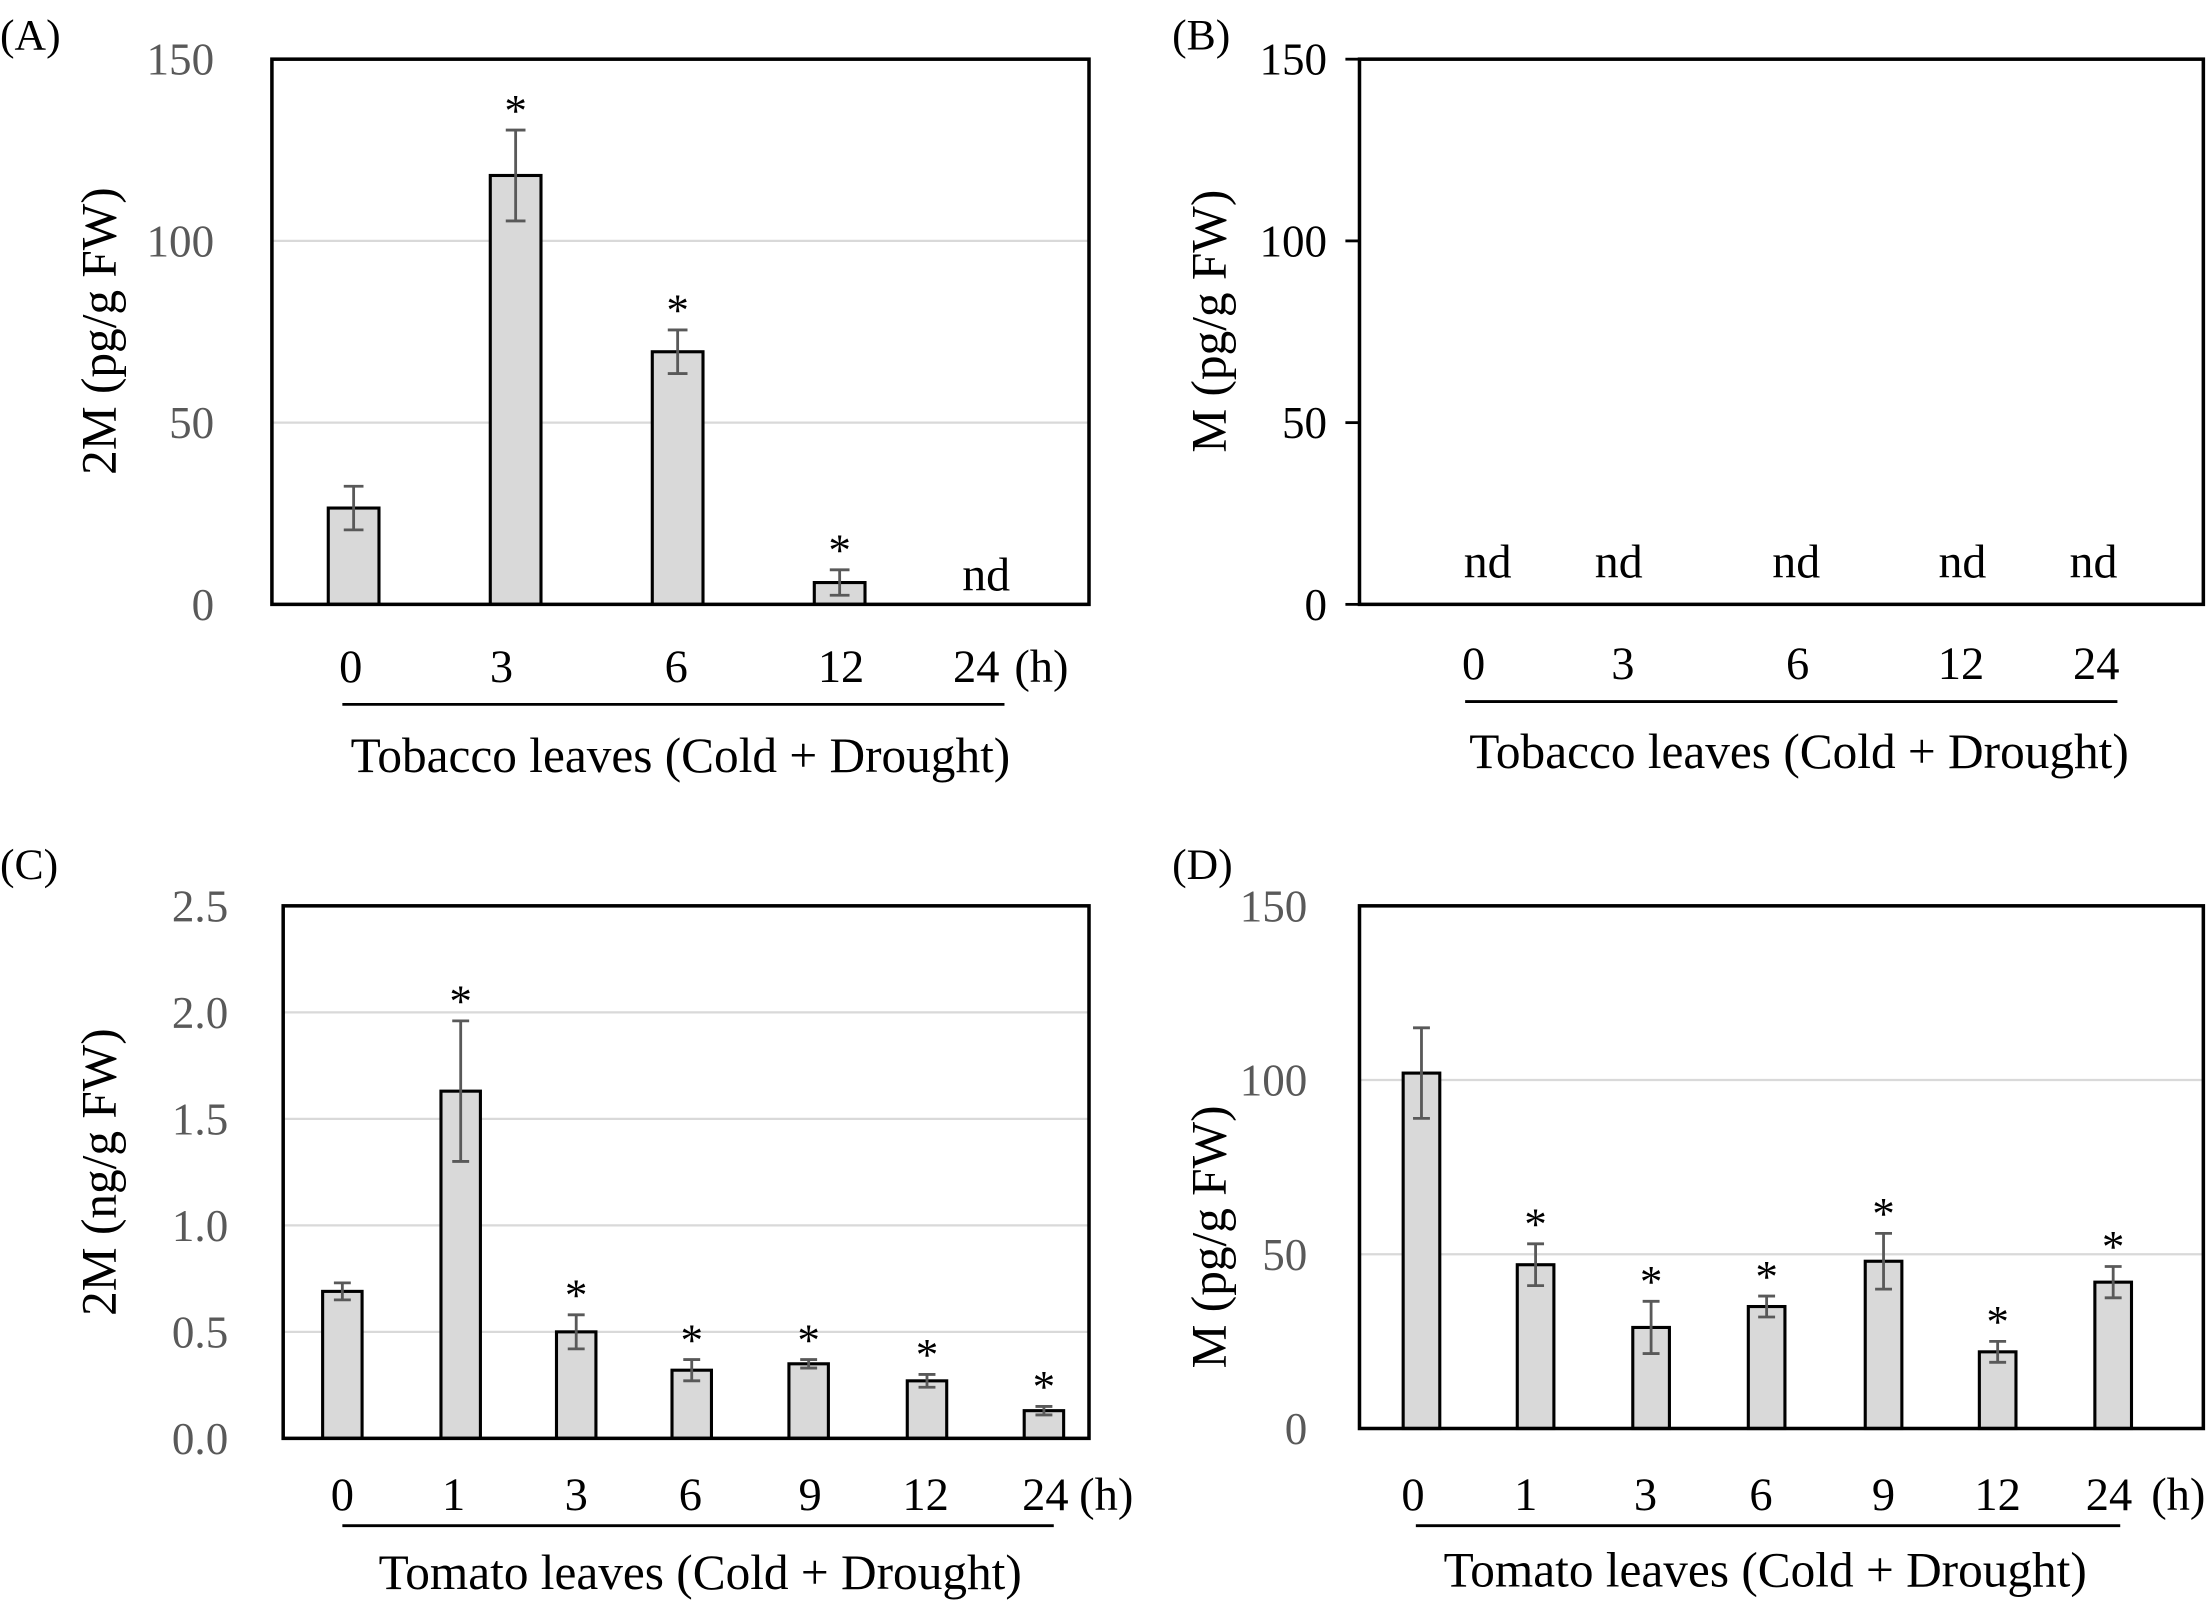 Image resolution: width=2209 pixels, height=1606 pixels. Describe the element at coordinates (677, 478) in the screenshot. I see `panel-a-bar-6h` at that location.